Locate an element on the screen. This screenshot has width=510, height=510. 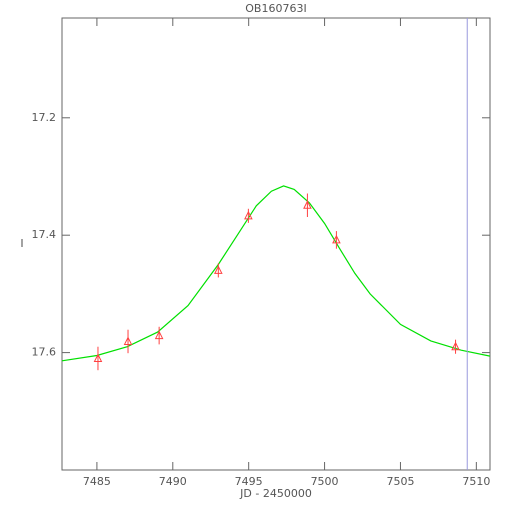
x-tick-label: 7500 is located at coordinates (325, 481).